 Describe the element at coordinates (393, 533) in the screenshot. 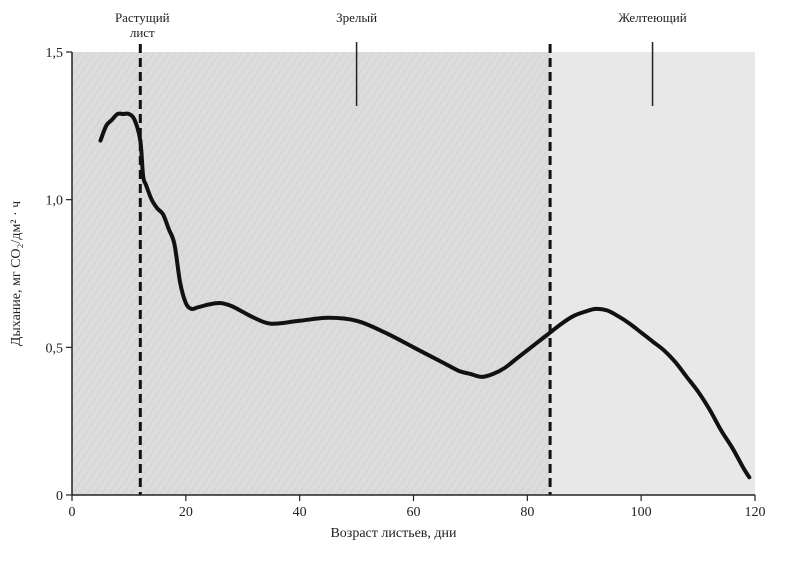

I see `x-axis-label: Возраст листьев, дни` at that location.